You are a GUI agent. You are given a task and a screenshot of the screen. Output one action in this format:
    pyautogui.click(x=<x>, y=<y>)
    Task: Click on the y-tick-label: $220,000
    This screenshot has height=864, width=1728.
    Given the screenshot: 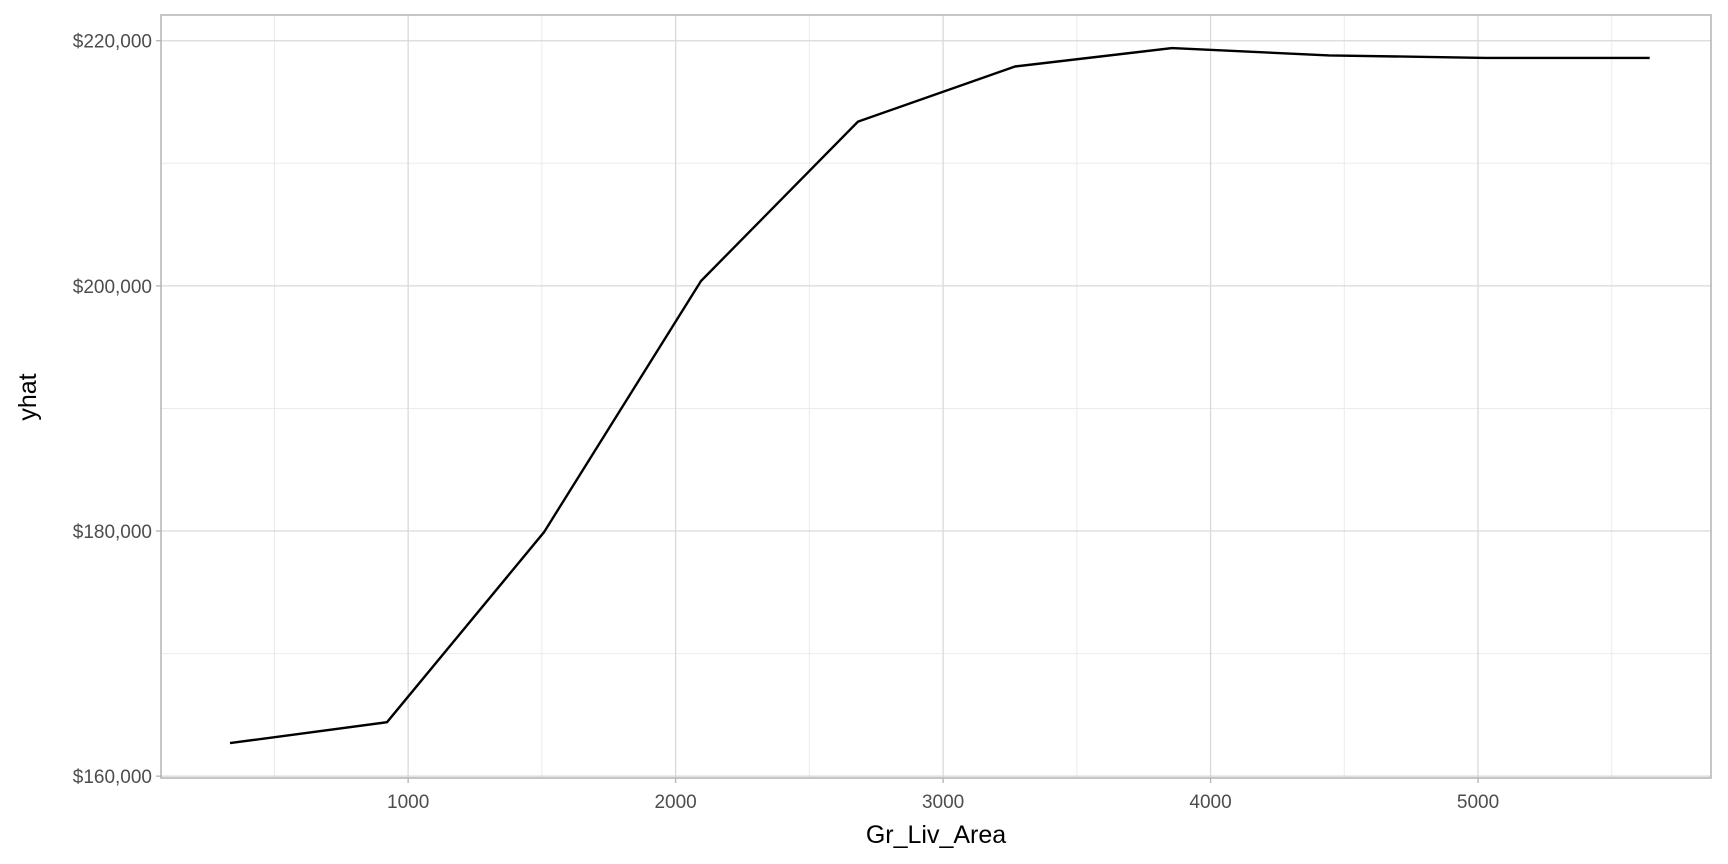 What is the action you would take?
    pyautogui.click(x=112, y=42)
    